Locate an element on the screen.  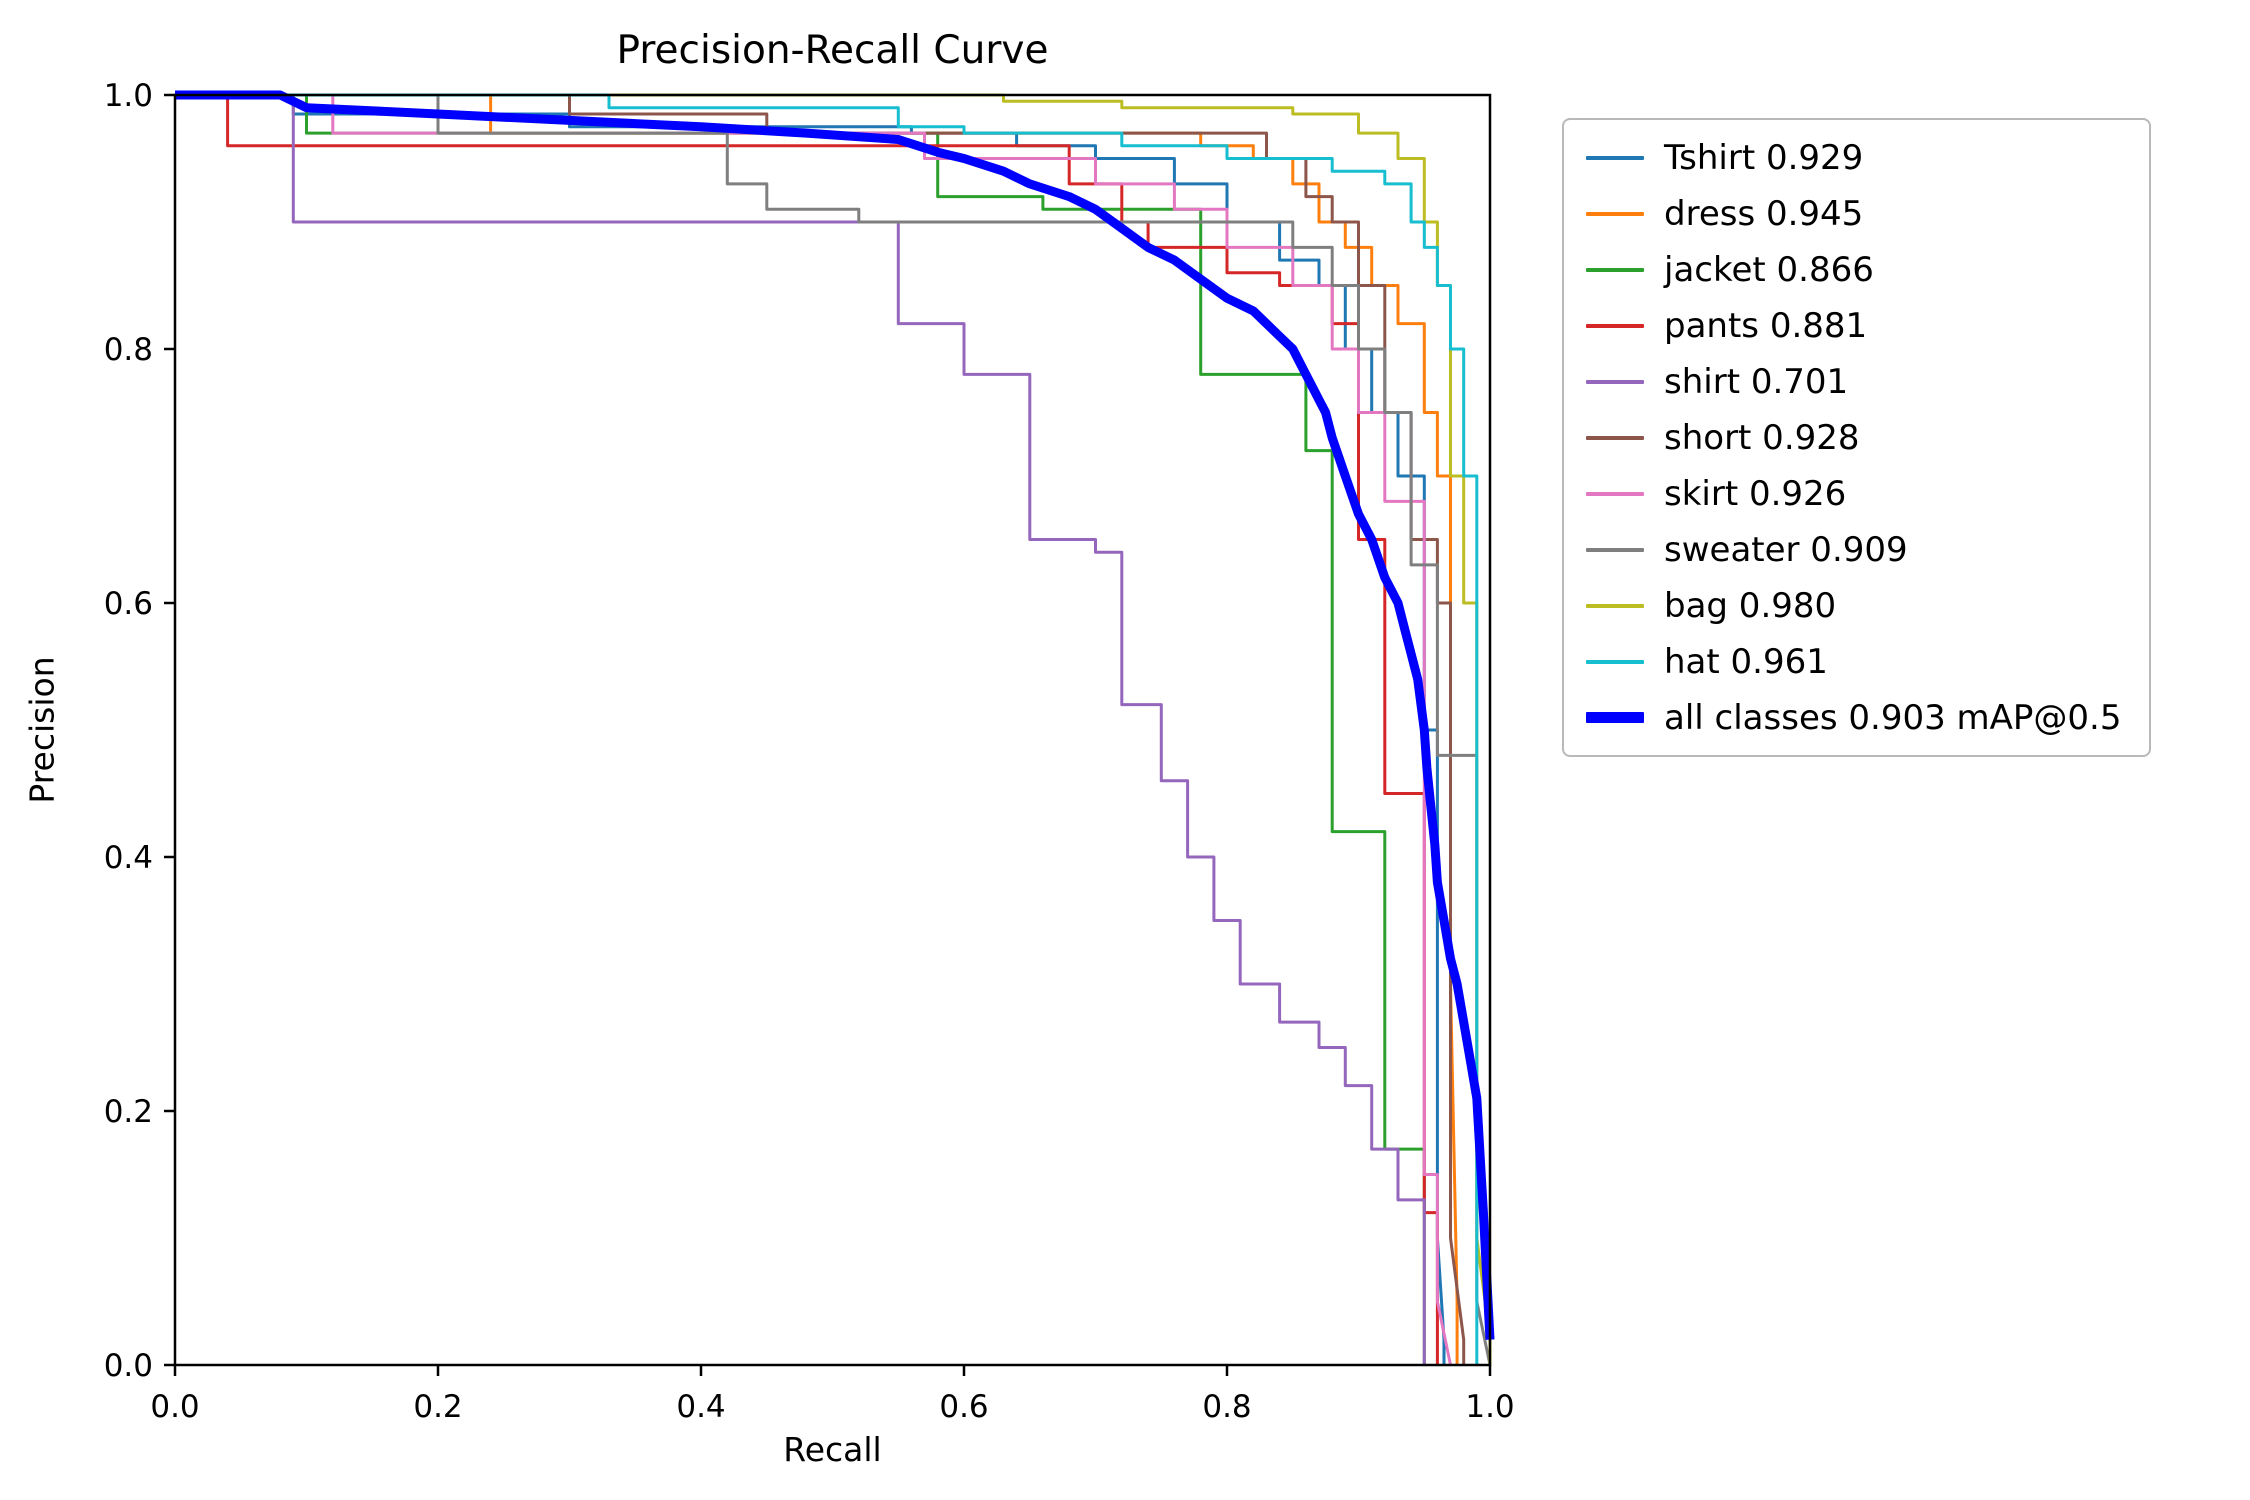
y-tick-label: 0.0 is located at coordinates (128, 1366).